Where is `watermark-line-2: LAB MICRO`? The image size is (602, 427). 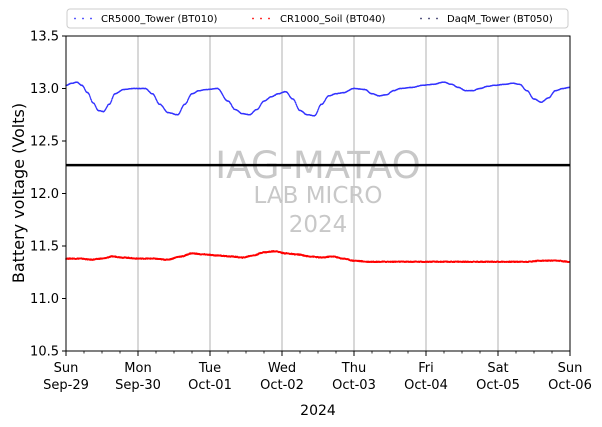
watermark-line-2: LAB MICRO is located at coordinates (318, 196).